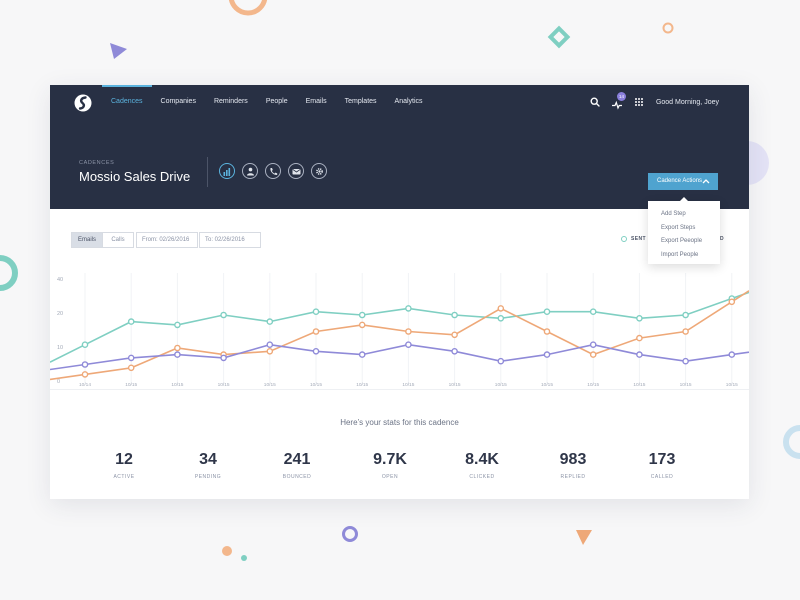  What do you see at coordinates (227, 551) in the screenshot?
I see `decor-orange-dot` at bounding box center [227, 551].